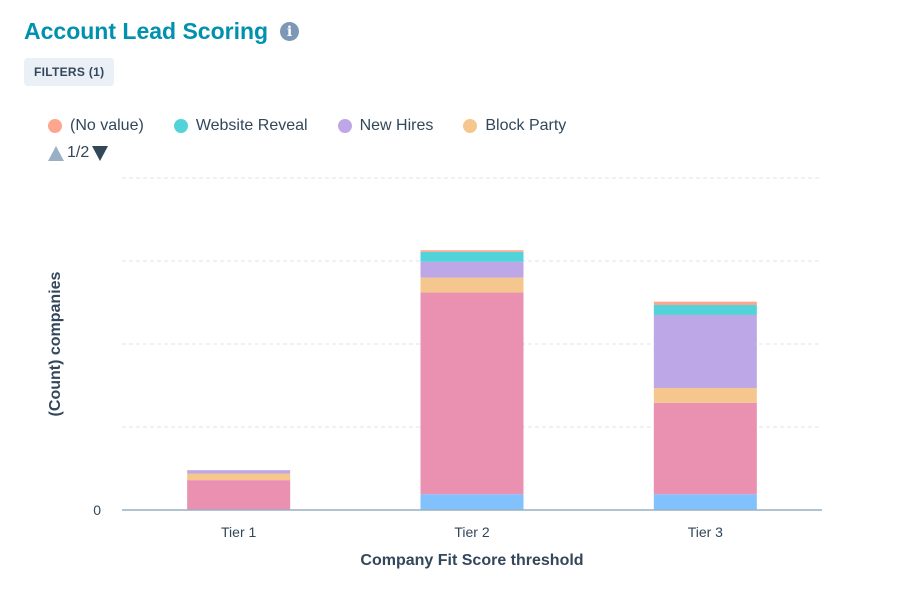 The width and height of the screenshot is (913, 612). I want to click on legend-item-website-reveal: Website Reveal, so click(240, 126).